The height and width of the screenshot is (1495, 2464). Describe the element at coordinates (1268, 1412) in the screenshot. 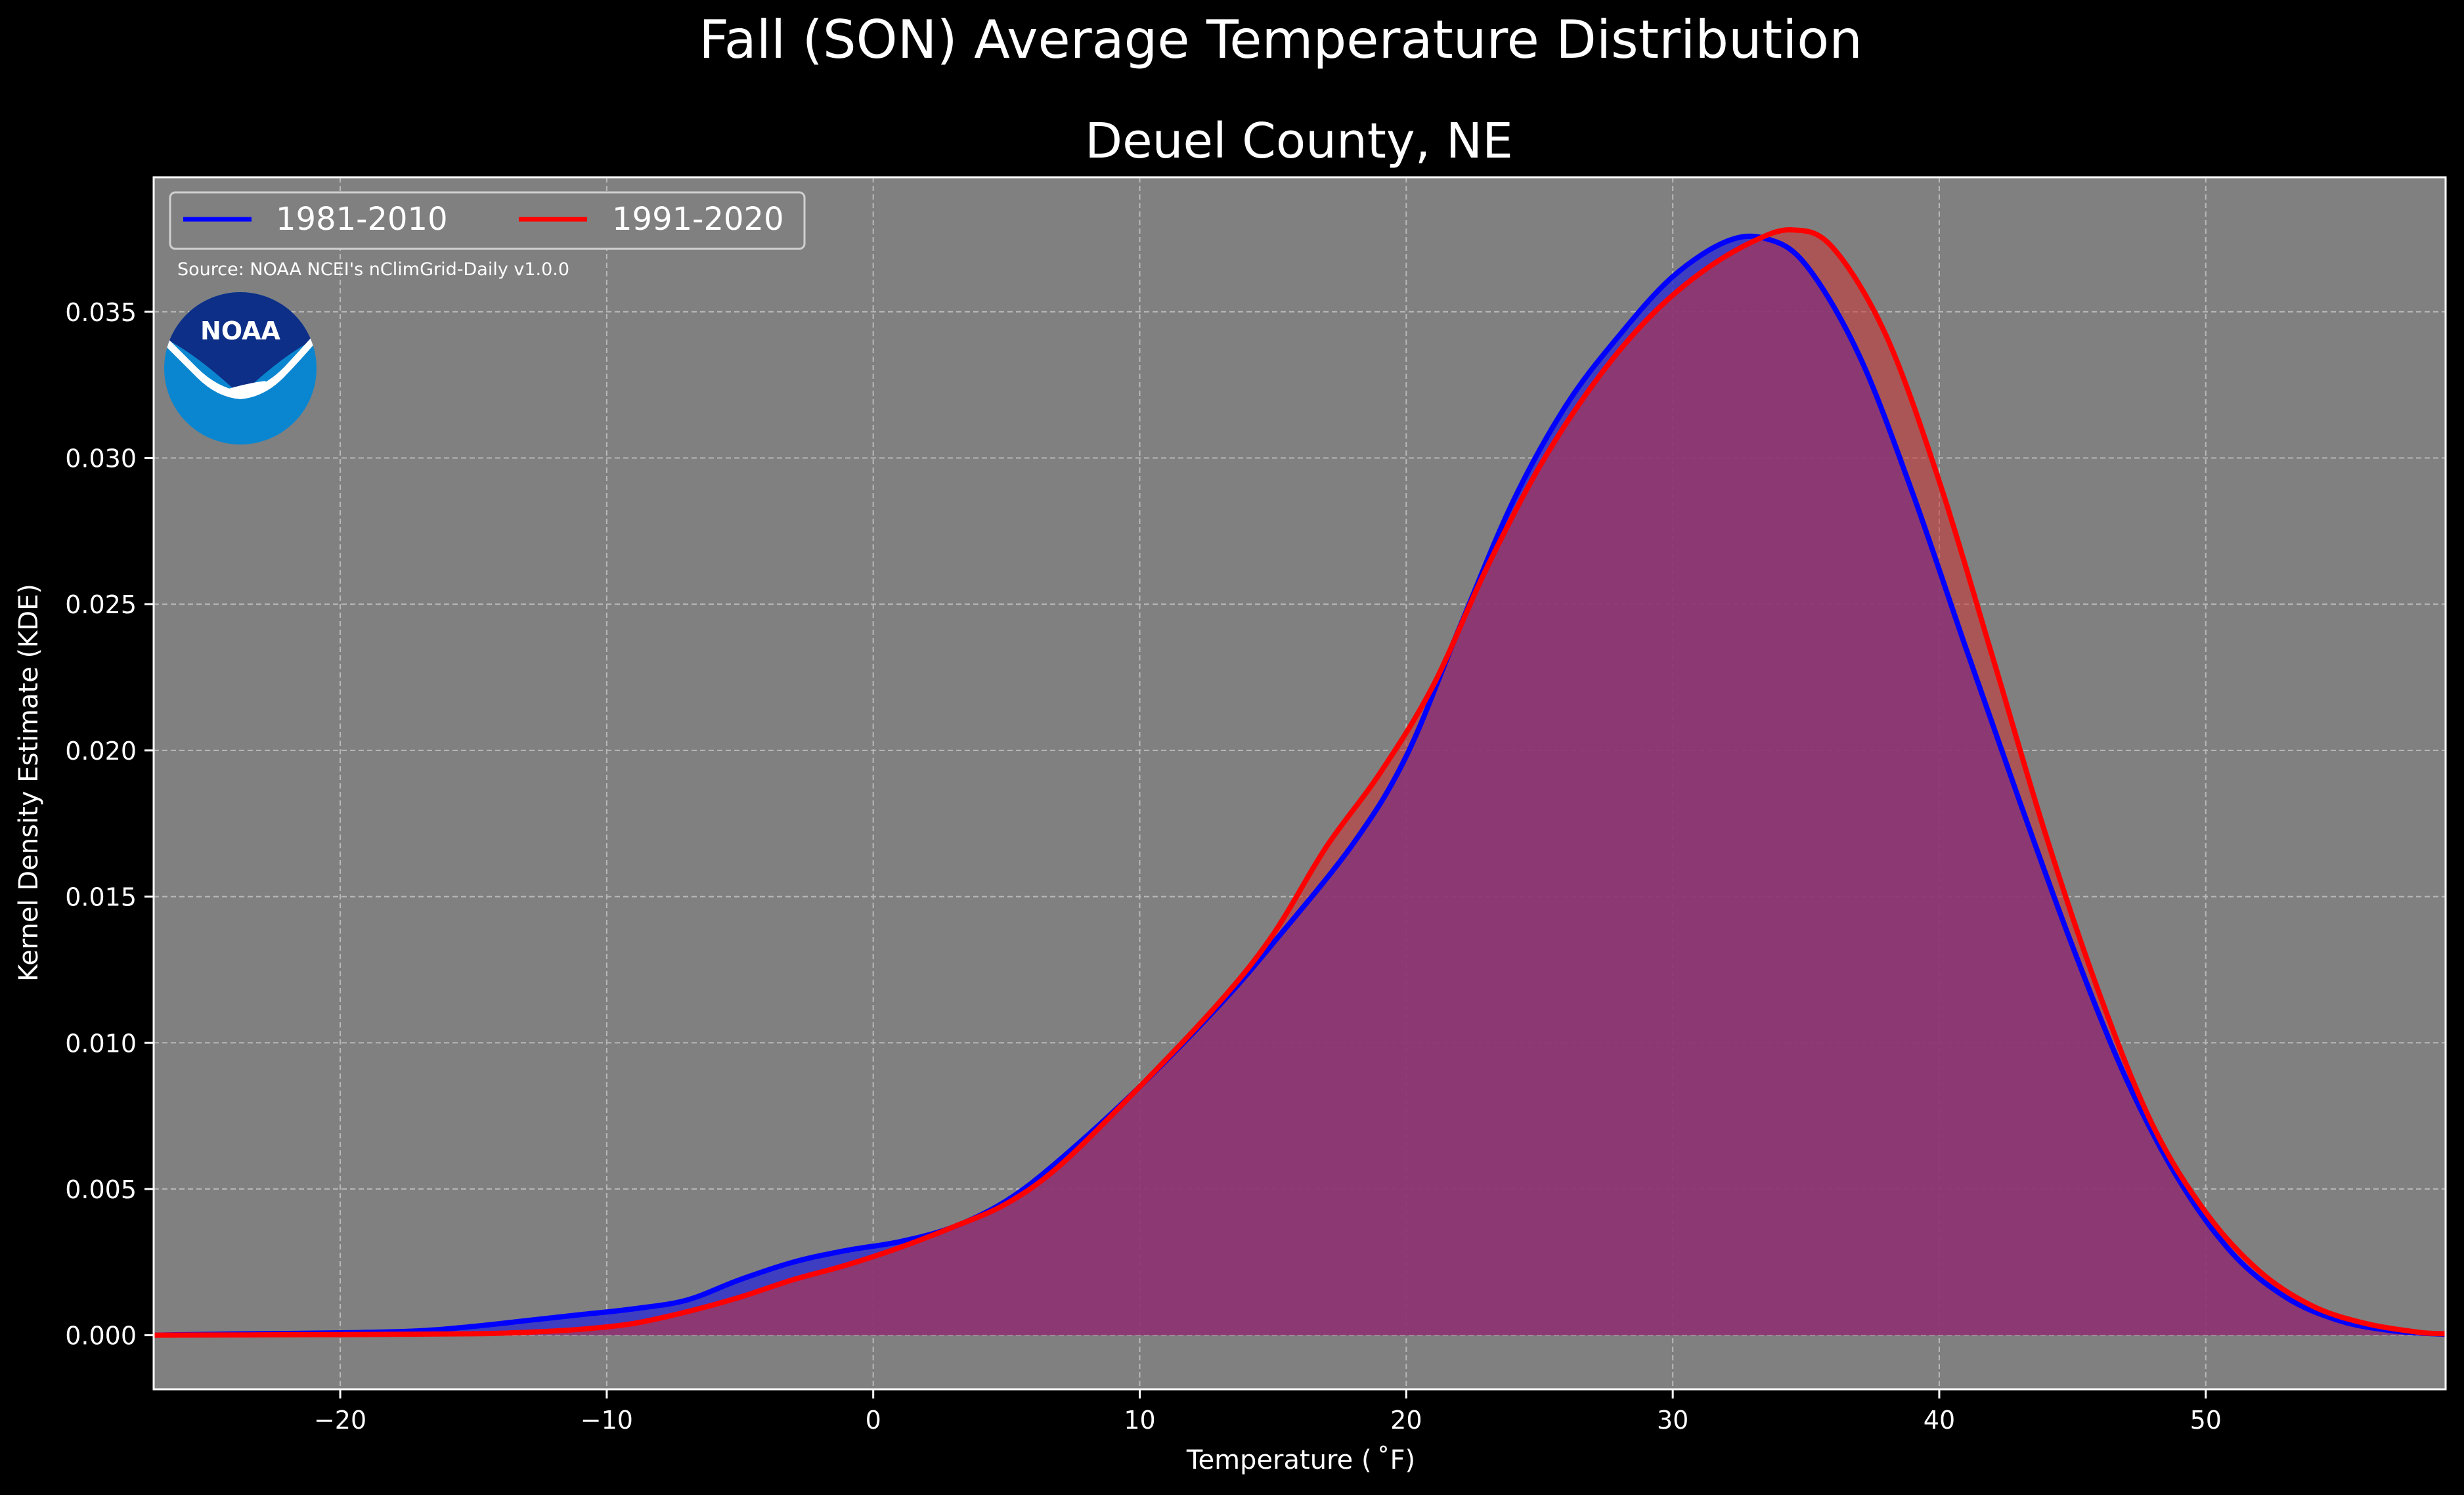

I see `x-axis-ticks: −20 −10 0 10 20 30 40 50` at that location.